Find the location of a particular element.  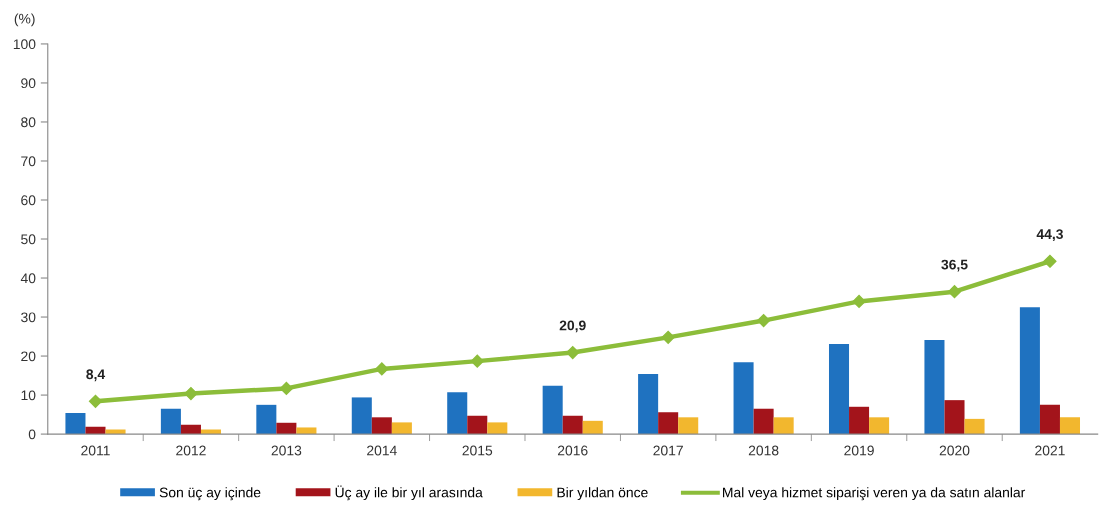

x-tick-label: 2018 is located at coordinates (763, 450).